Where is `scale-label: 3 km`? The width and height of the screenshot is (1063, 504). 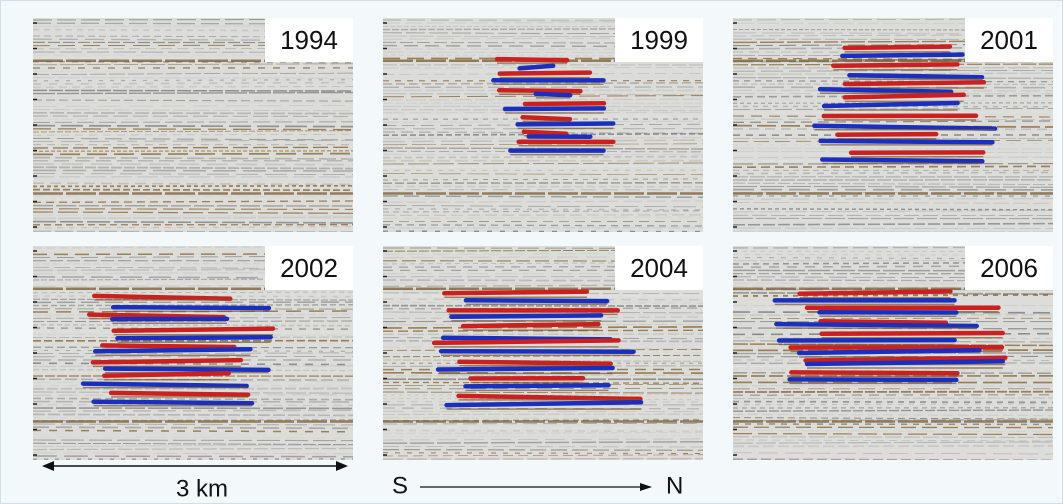 scale-label: 3 km is located at coordinates (202, 488).